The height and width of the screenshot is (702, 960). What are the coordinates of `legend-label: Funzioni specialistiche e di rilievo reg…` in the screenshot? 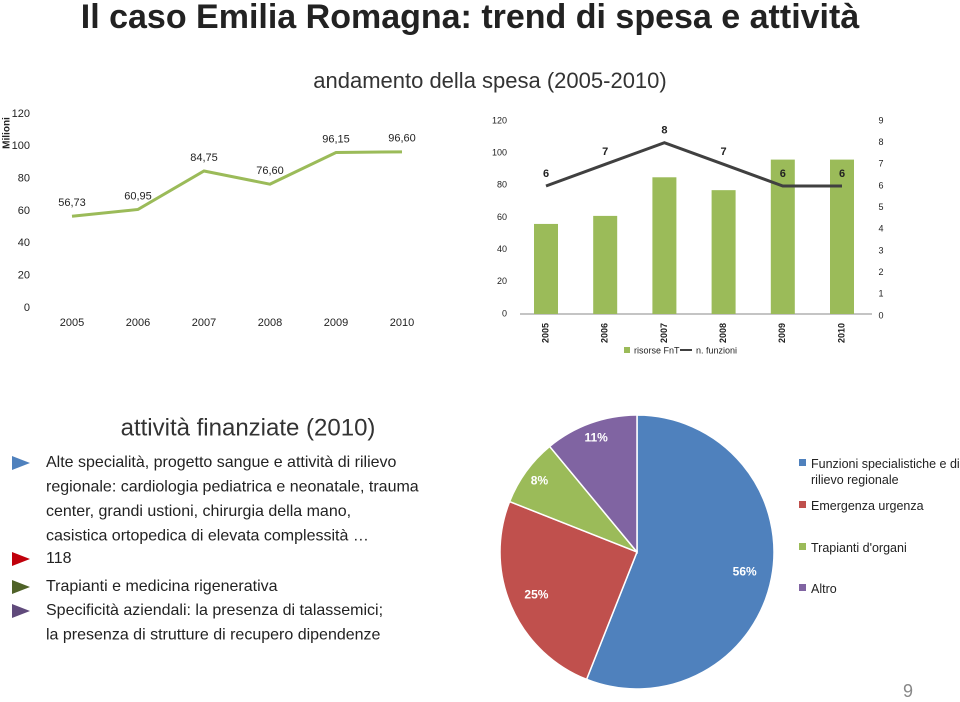 It's located at (885, 472).